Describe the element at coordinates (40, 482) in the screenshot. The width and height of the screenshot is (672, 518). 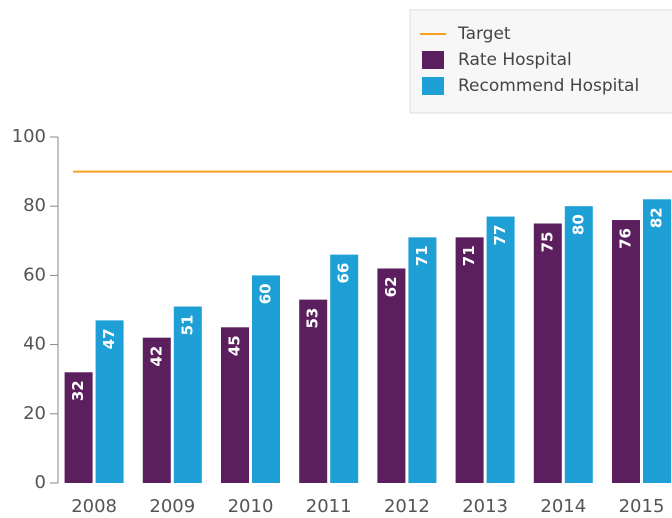
I see `y-tick-label: 0` at that location.